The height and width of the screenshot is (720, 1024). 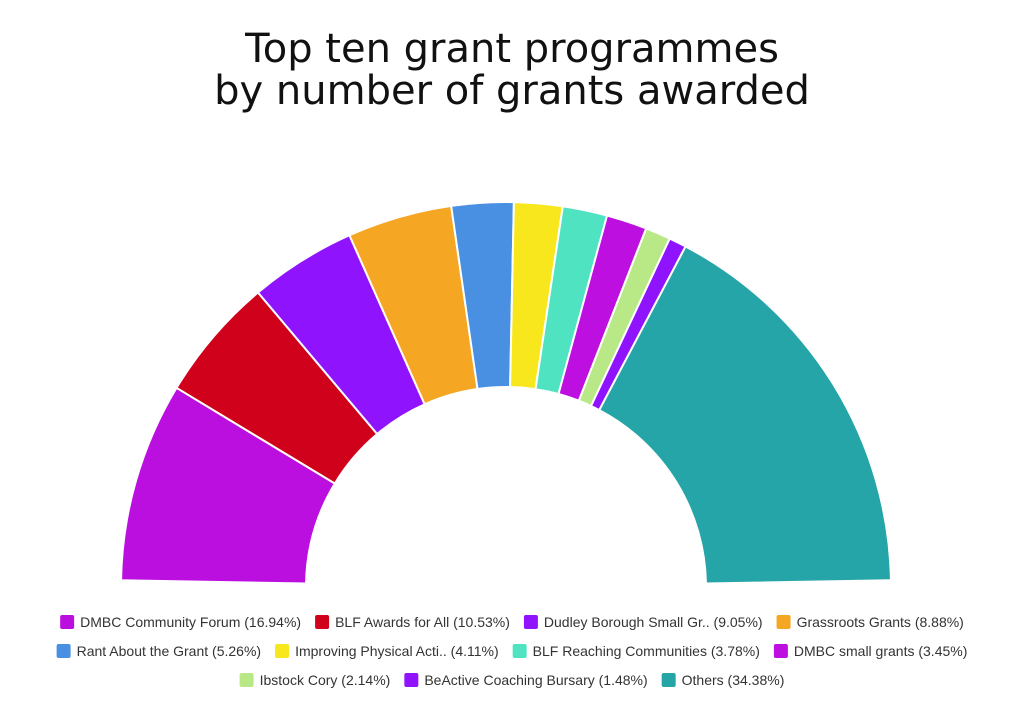 I want to click on legend-item-6: BLF Reaching Communities (3.78%), so click(x=636, y=651).